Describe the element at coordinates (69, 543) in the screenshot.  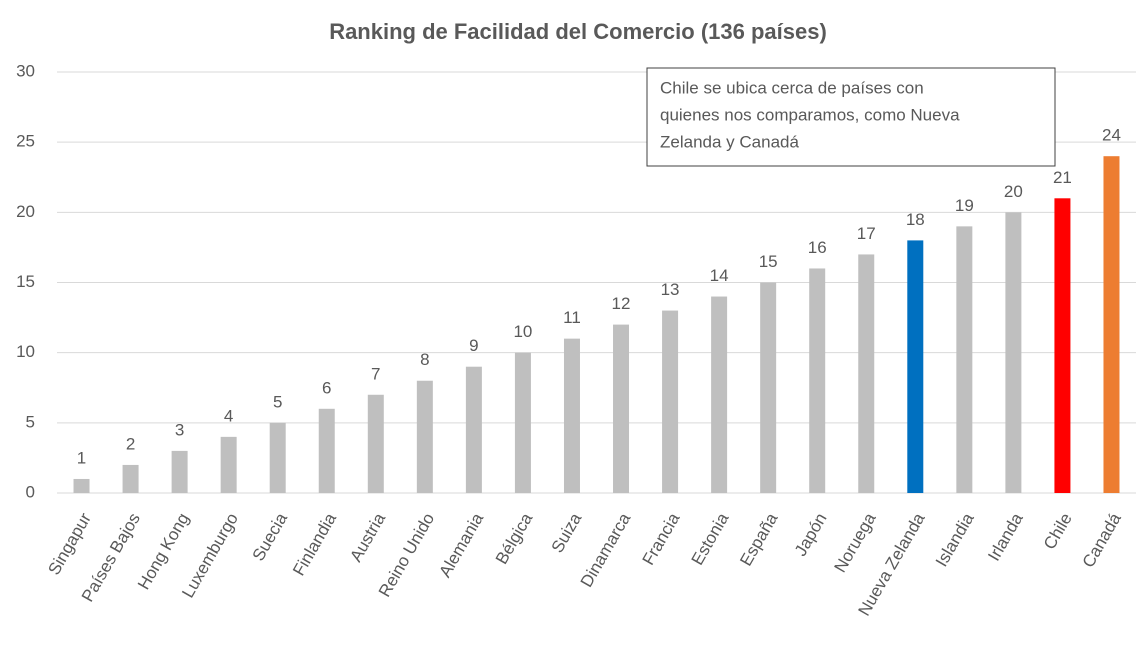
I see `x-tick-label: Singapur` at that location.